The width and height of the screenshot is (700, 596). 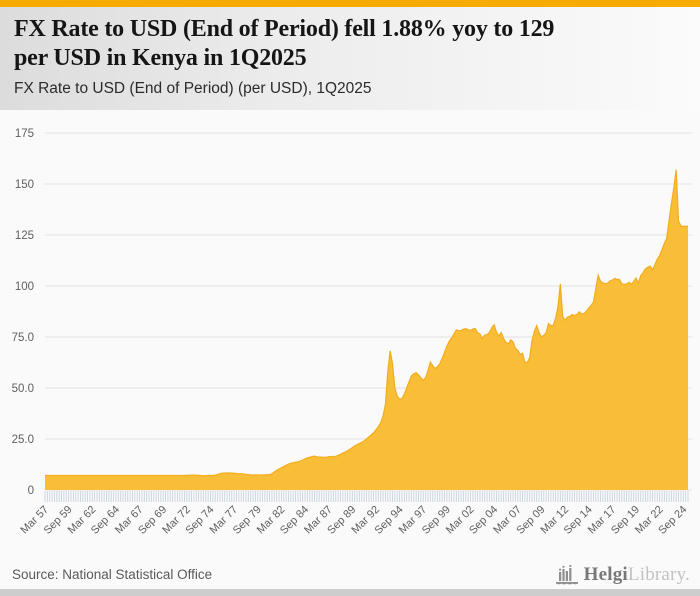 I want to click on y-axis-tick-label: 25.0, so click(x=23, y=440).